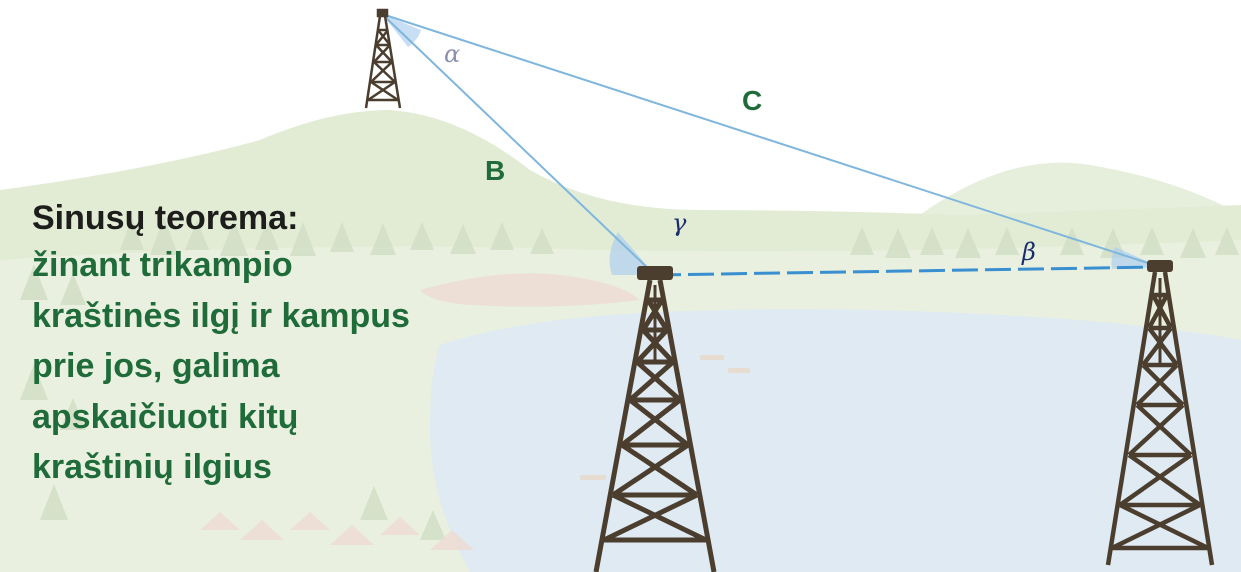 Image resolution: width=1241 pixels, height=572 pixels. What do you see at coordinates (907, 271) in the screenshot?
I see `base-dashed-line` at bounding box center [907, 271].